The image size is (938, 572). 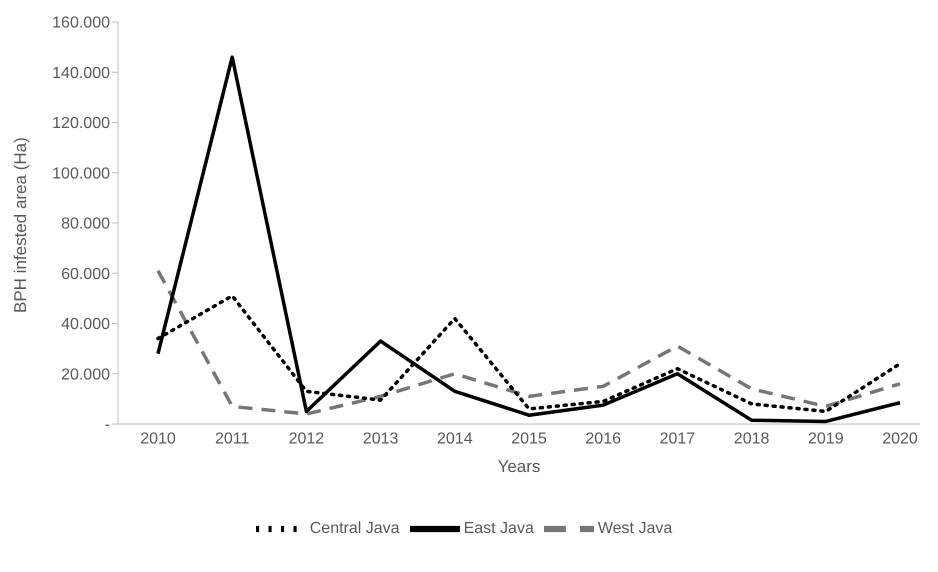 What do you see at coordinates (85, 375) in the screenshot?
I see `y-tick-label: 20.000` at bounding box center [85, 375].